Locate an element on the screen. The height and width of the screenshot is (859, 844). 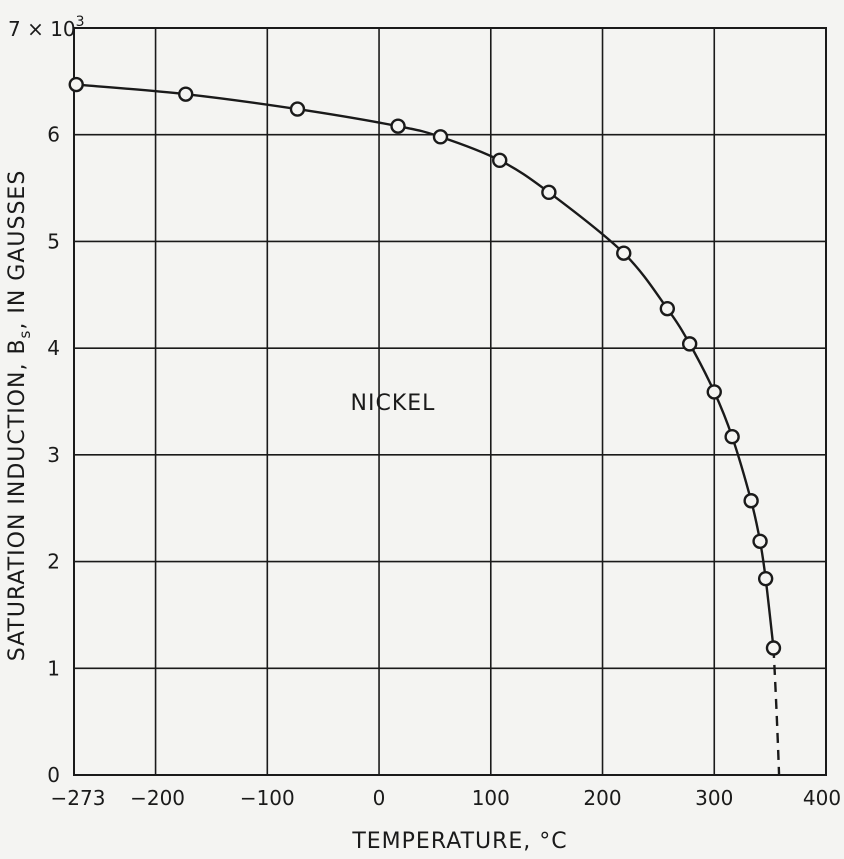
y-tick-label: 1 is located at coordinates (53, 668).